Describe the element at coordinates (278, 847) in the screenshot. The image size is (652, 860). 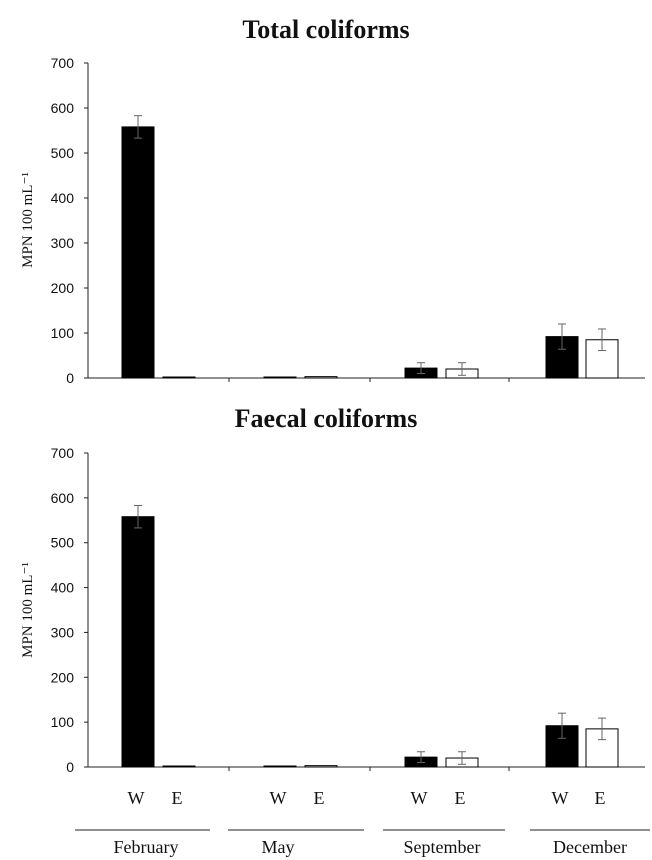
I see `group-label-may: May` at that location.